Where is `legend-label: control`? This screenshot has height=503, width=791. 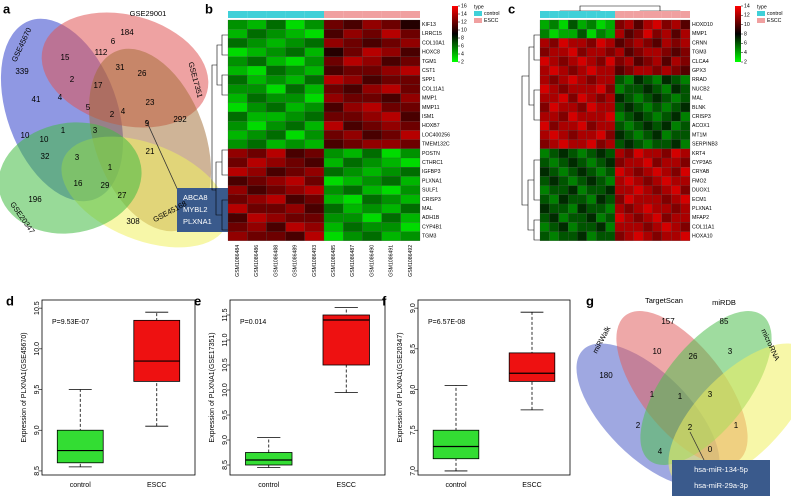
legend-label: control is located at coordinates (775, 14).